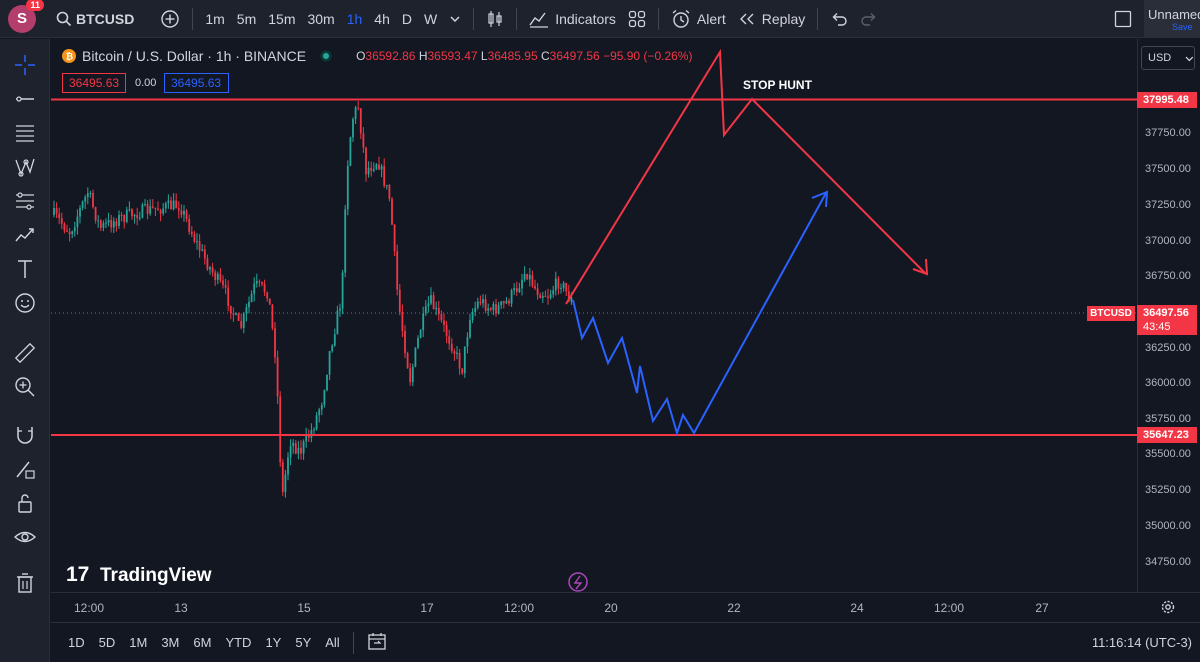 The height and width of the screenshot is (662, 1200). I want to click on interval-dropdown, so click(455, 19).